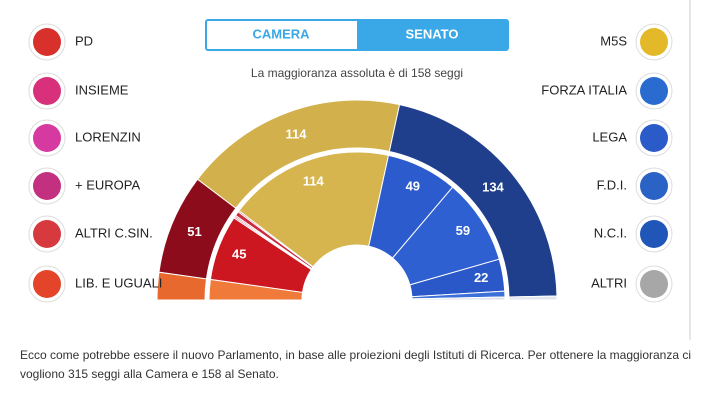 This screenshot has width=707, height=402. What do you see at coordinates (239, 254) in the screenshot?
I see `seat-label: 45` at bounding box center [239, 254].